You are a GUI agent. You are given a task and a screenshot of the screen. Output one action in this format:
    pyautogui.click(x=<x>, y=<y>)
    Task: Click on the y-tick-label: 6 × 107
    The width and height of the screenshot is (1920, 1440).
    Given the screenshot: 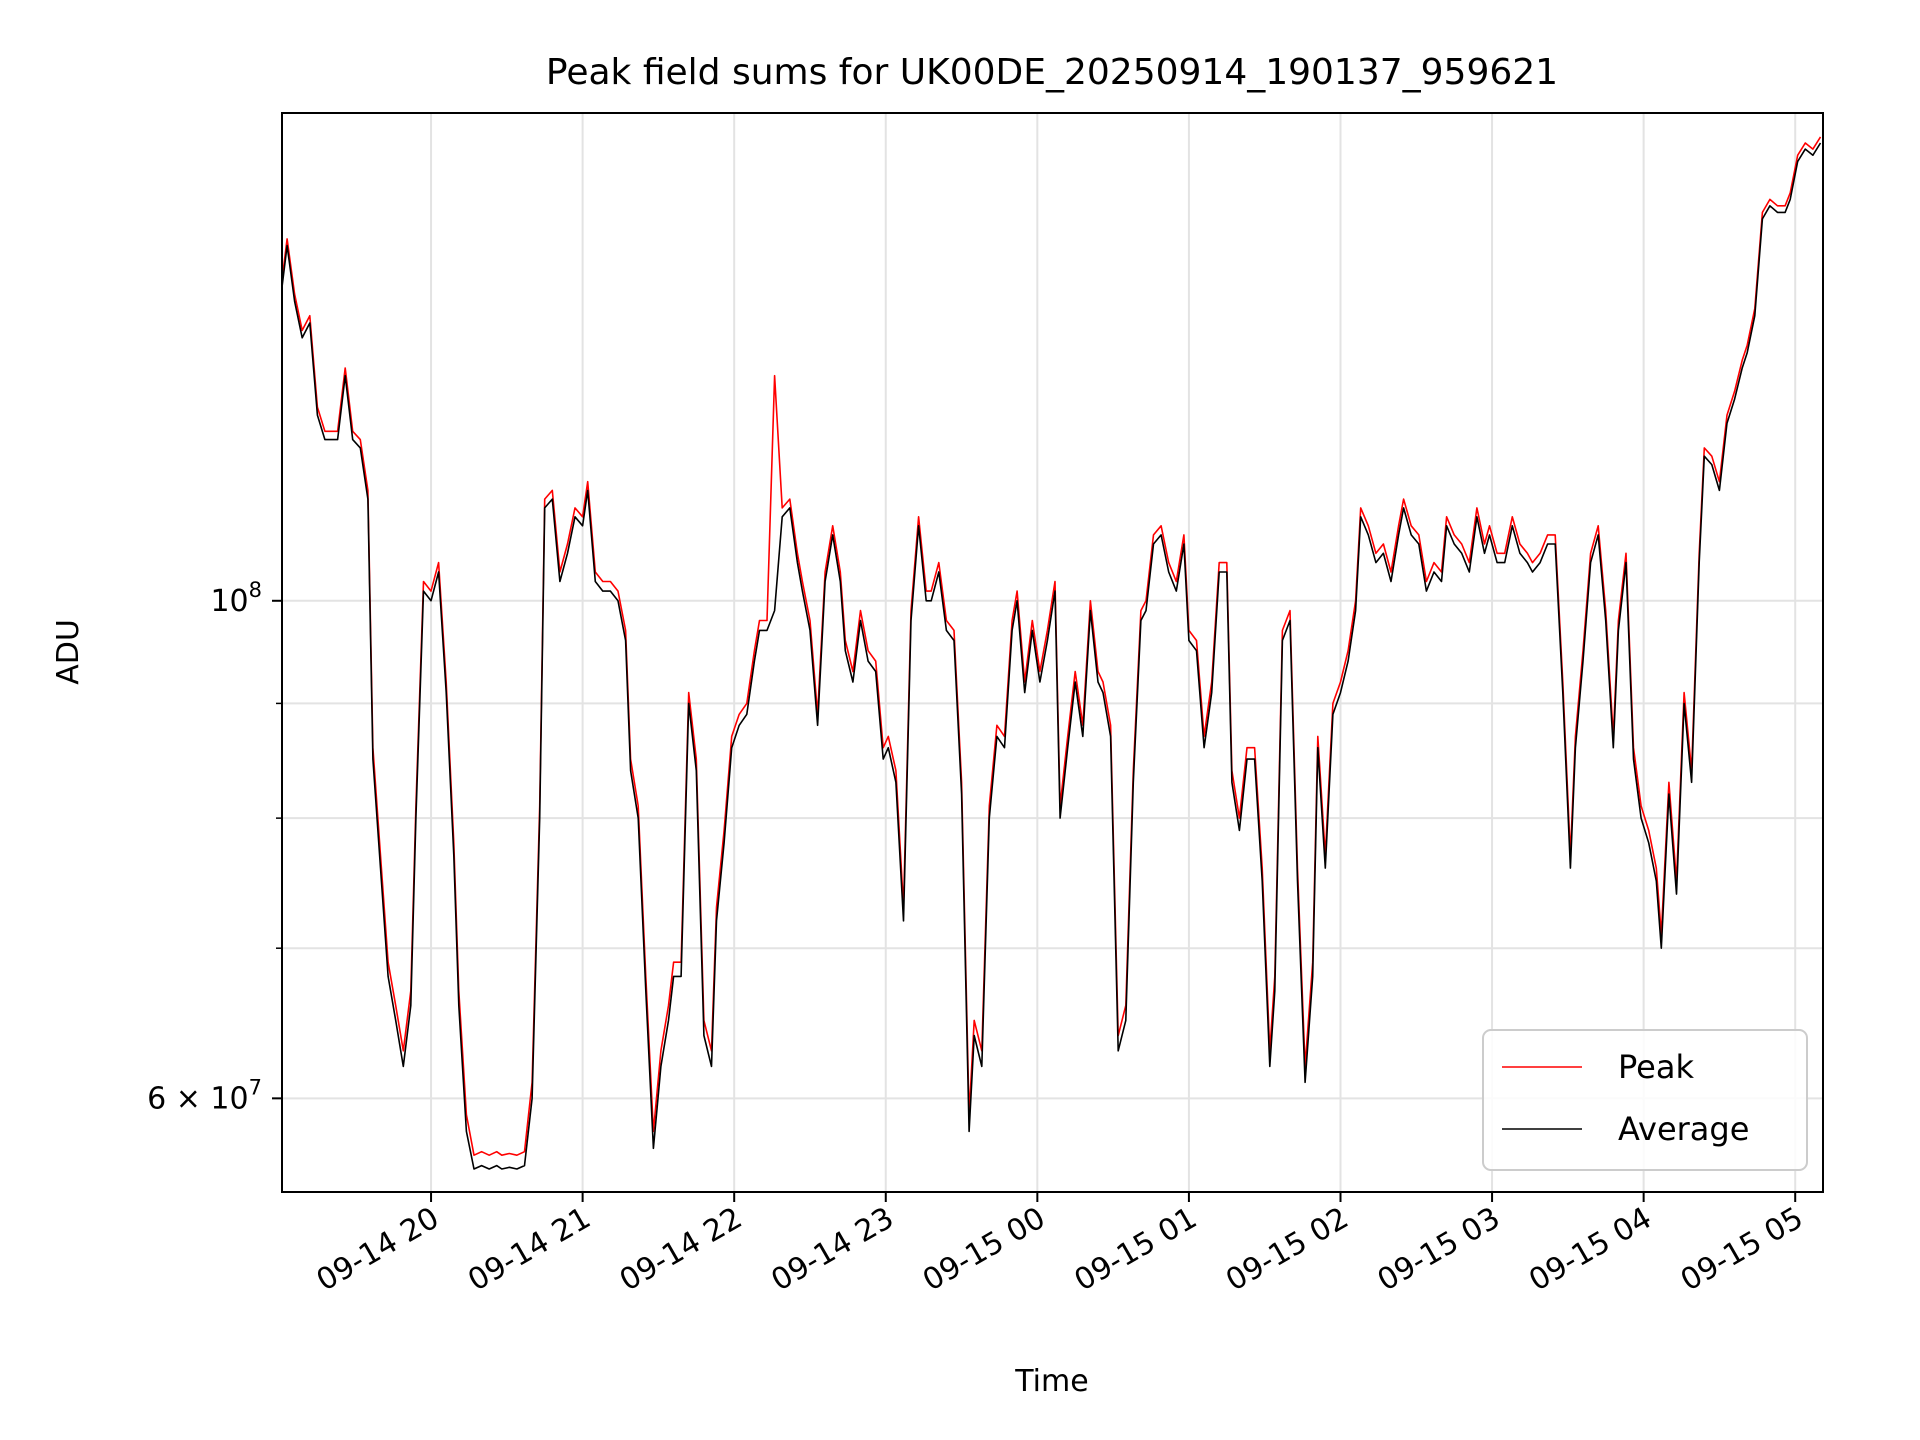 What is the action you would take?
    pyautogui.click(x=204, y=1095)
    